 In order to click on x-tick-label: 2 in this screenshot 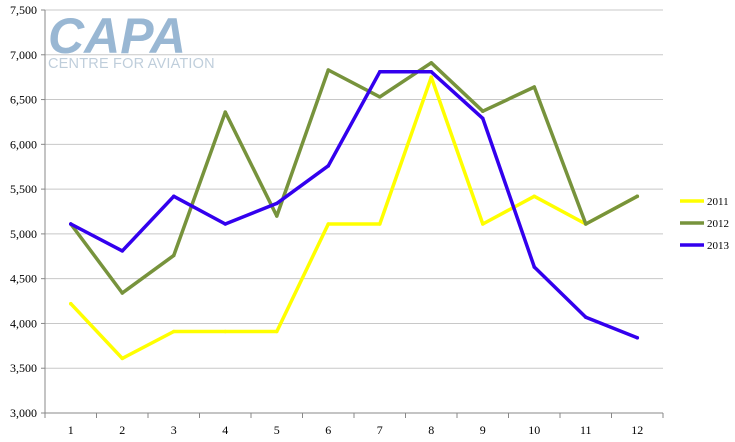, I will do `click(122, 430)`.